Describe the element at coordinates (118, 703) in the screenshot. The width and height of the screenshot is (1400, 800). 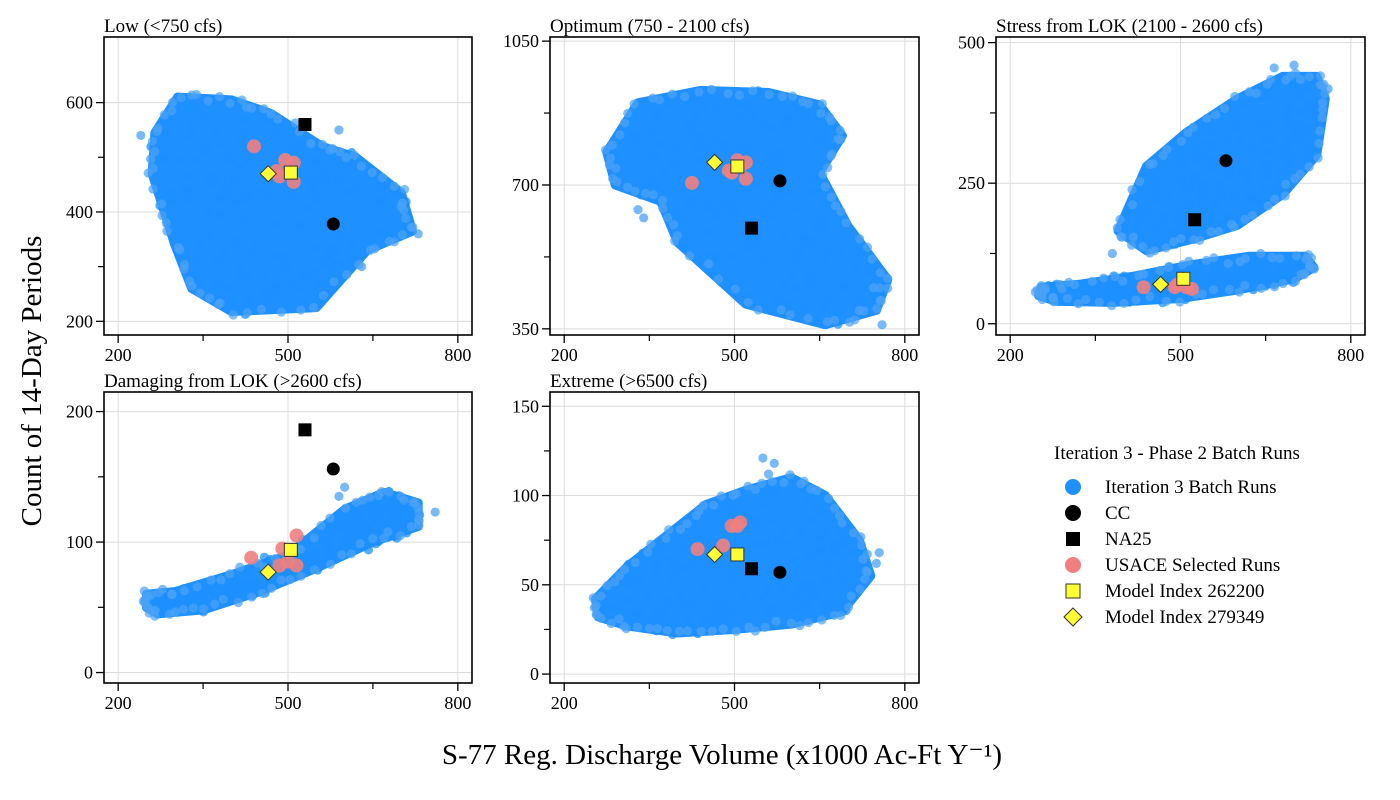
I see `x-tick-label: 200` at that location.